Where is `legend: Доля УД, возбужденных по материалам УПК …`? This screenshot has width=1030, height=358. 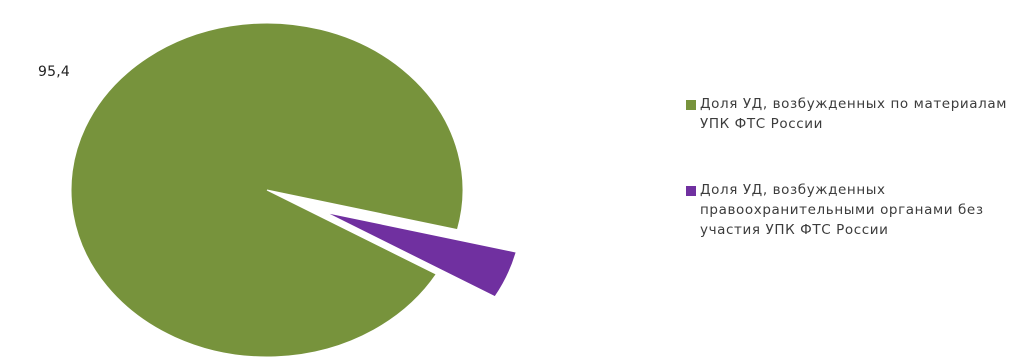
legend: Доля УД, возбужденных по материалам УПК … is located at coordinates (856, 167).